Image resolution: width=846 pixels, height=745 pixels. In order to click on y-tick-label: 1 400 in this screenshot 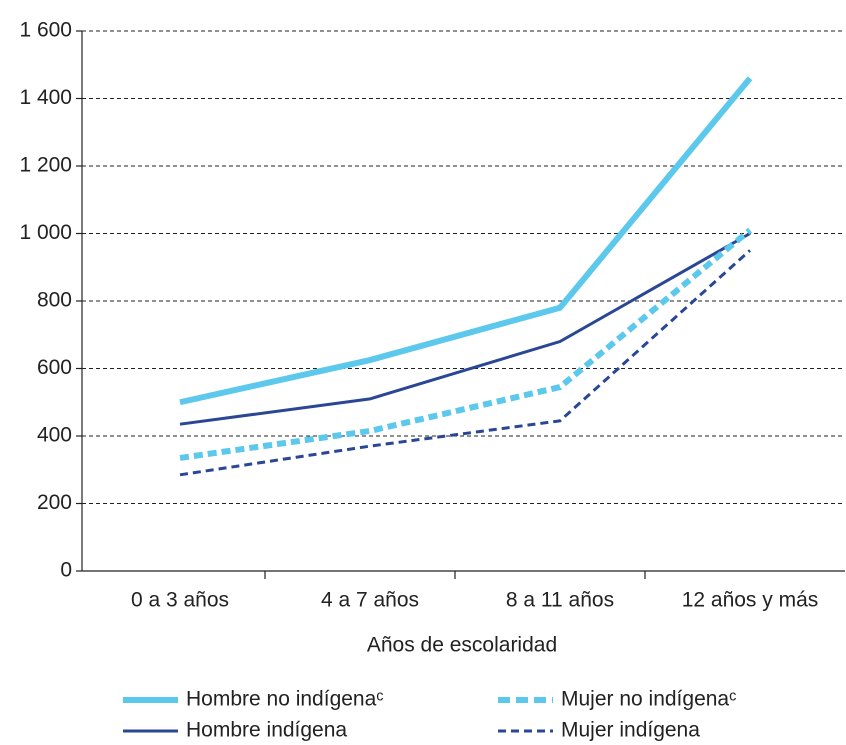, I will do `click(45, 97)`.